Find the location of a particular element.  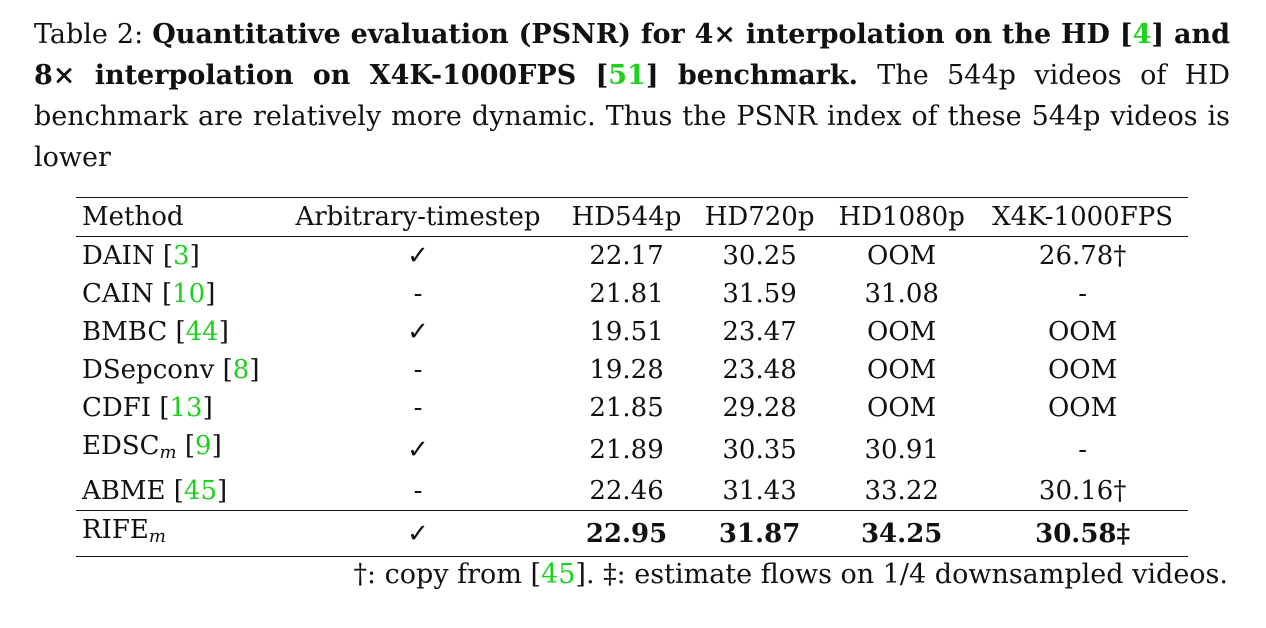

citation-link: 13 is located at coordinates (186, 408).